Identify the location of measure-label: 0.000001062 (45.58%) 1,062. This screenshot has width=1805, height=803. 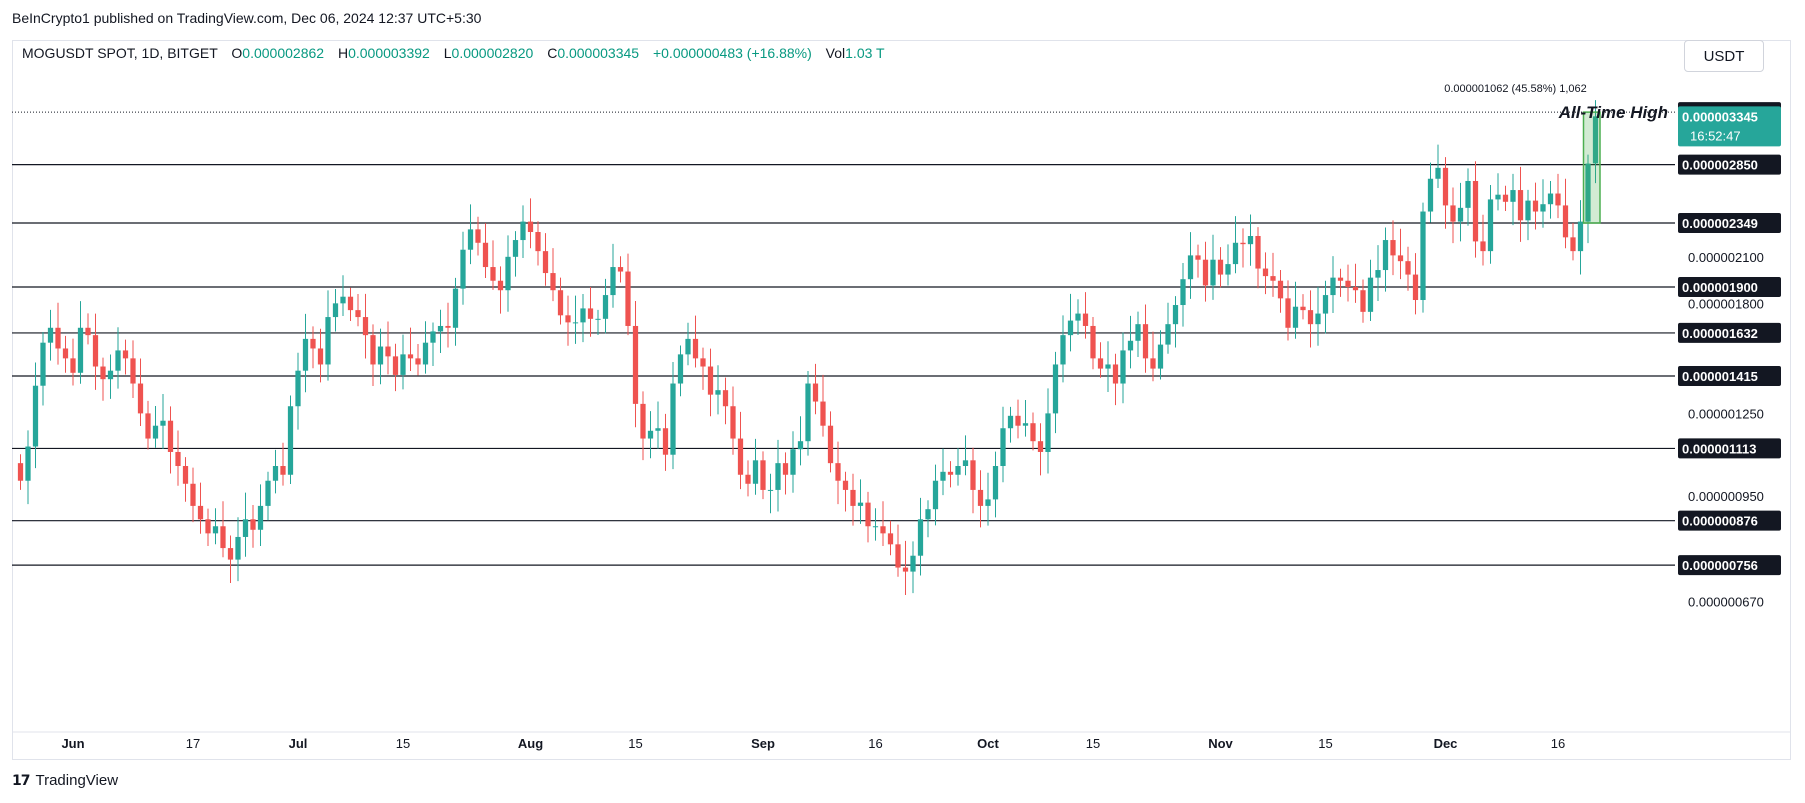
(1515, 89).